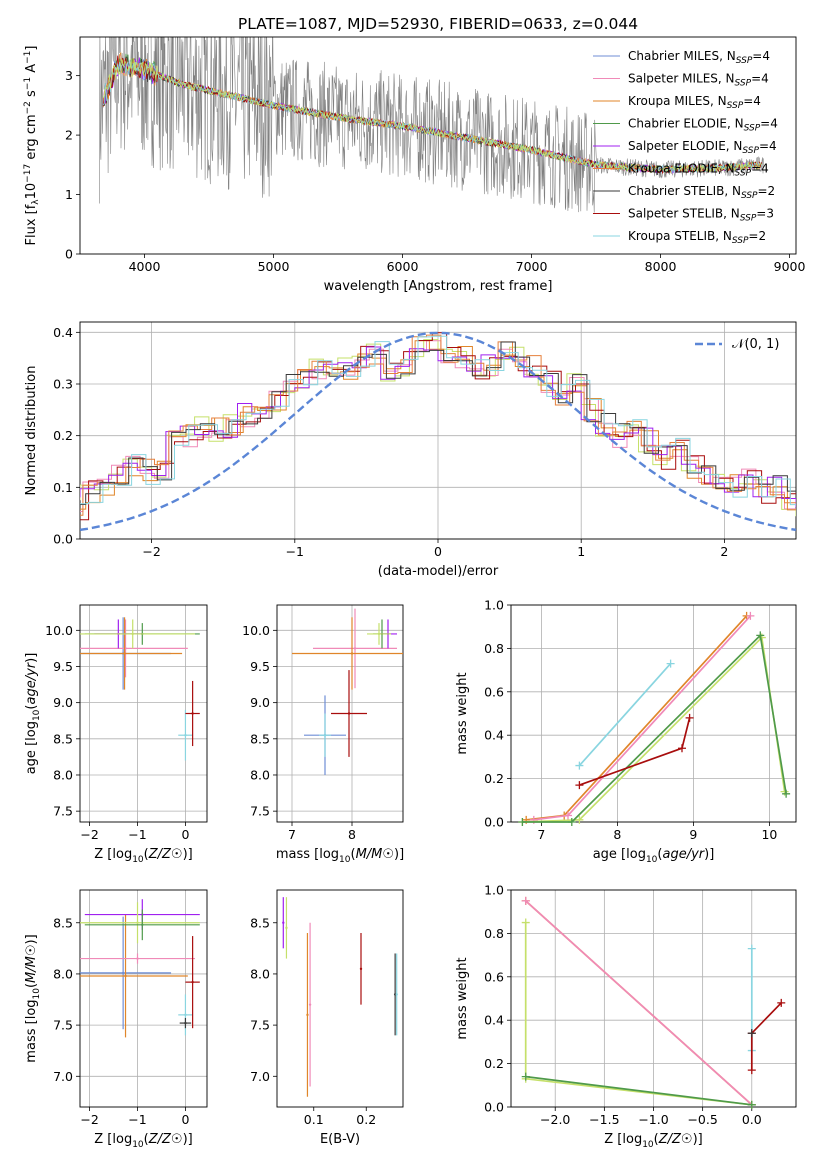 The height and width of the screenshot is (1170, 819). I want to click on residuals-ytick-label: 0.4, so click(63, 332).